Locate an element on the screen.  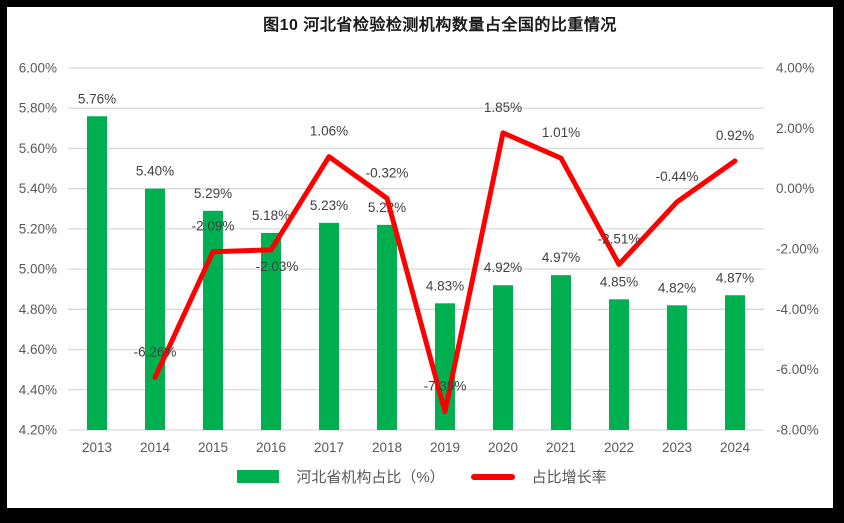
bar-value-label: 5.18% is located at coordinates (271, 215).